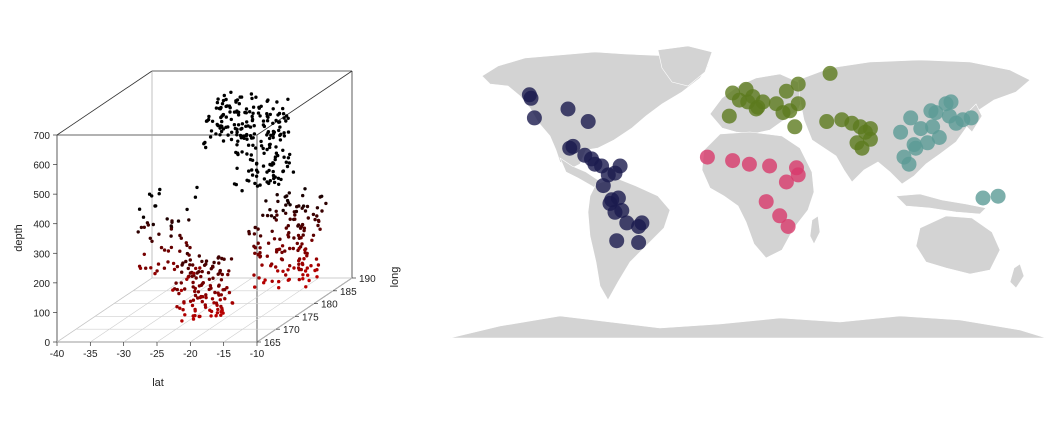  I want to click on z-tick-label: 600, so click(41, 166).